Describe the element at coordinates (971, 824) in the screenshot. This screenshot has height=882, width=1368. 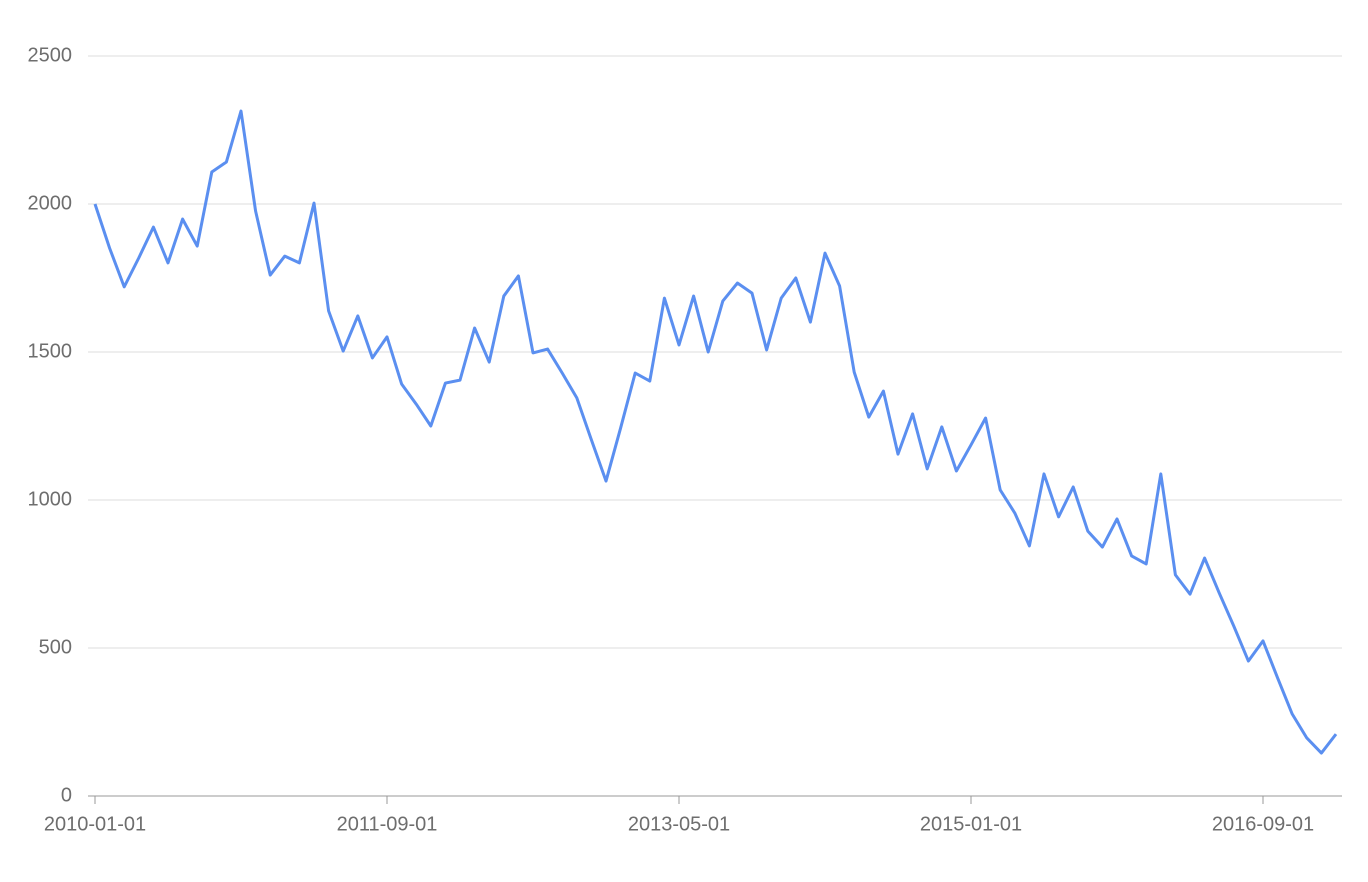
I see `x-tick-label: 2015-01-01` at that location.